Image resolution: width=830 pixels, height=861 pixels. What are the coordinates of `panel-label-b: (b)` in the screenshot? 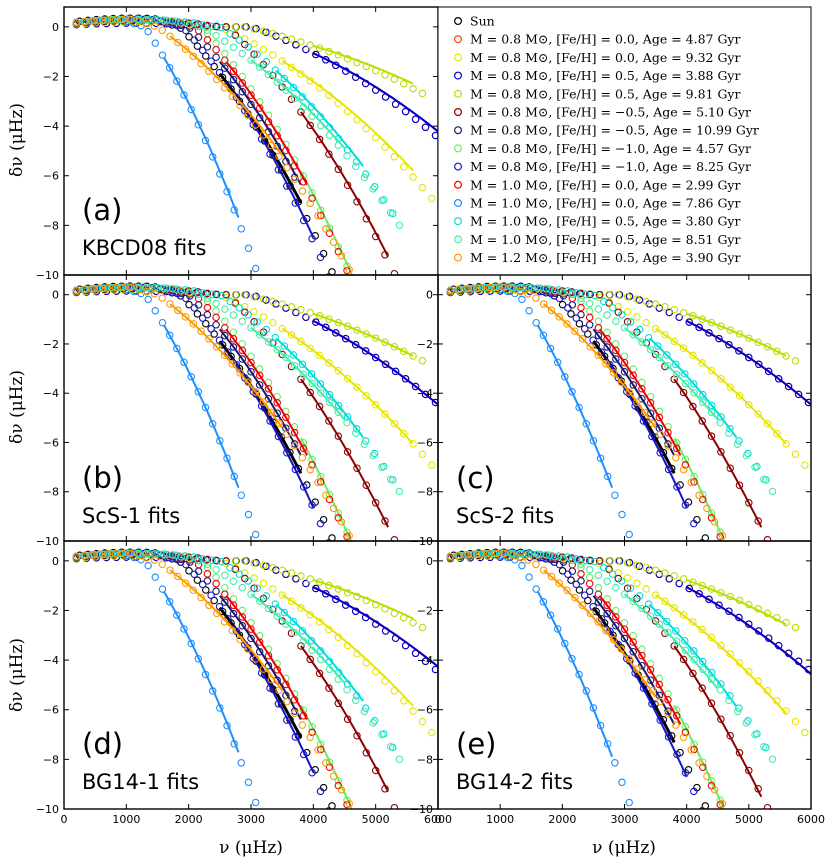 It's located at (102, 478).